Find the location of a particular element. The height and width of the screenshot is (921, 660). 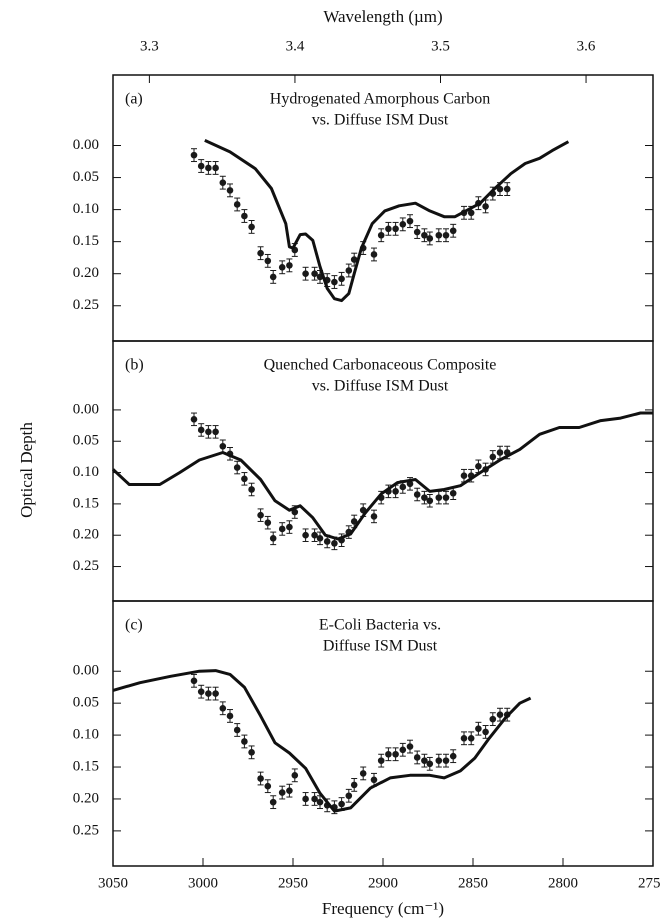

x-tick-label: 2750 is located at coordinates (649, 883).